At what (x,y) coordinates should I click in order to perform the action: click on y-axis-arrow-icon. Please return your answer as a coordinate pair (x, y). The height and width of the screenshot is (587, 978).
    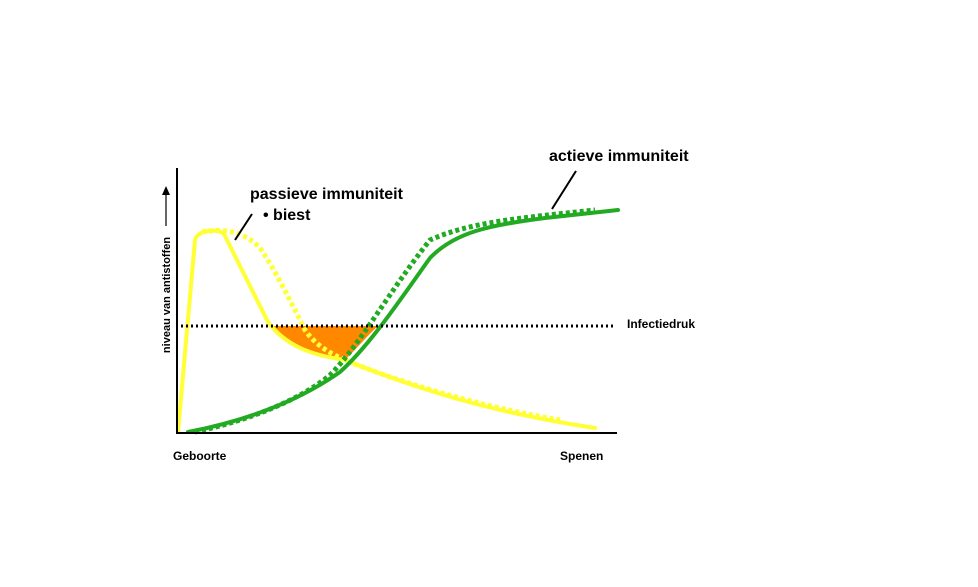
    Looking at the image, I should click on (166, 190).